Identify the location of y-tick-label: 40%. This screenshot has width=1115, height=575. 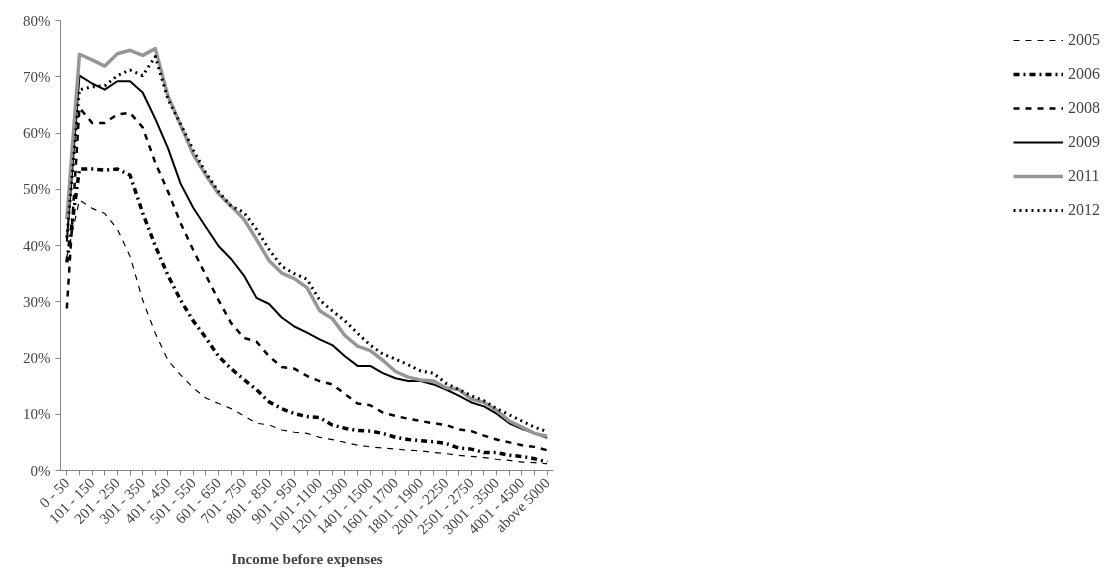
(37, 245).